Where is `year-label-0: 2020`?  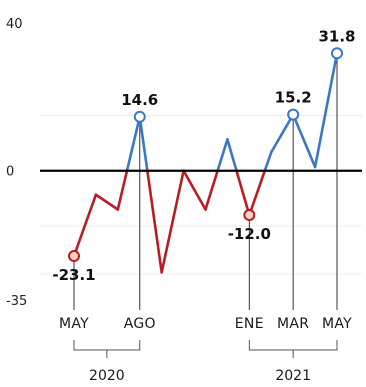
year-label-0: 2020 is located at coordinates (107, 376).